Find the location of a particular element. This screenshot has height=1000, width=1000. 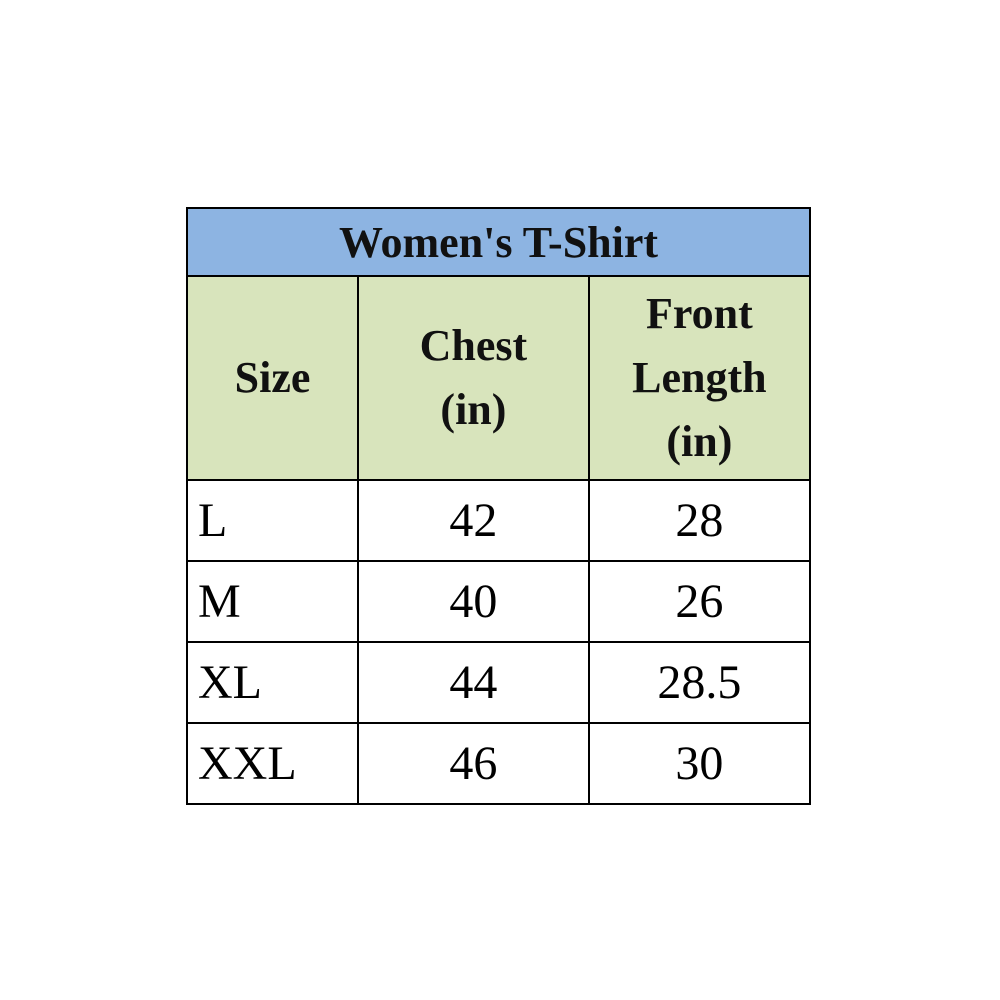

cell-size: M is located at coordinates (272, 601).